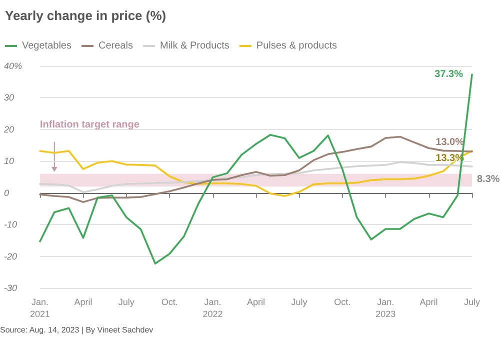 This screenshot has height=340, width=500. I want to click on legend-label: Cereals, so click(115, 46).